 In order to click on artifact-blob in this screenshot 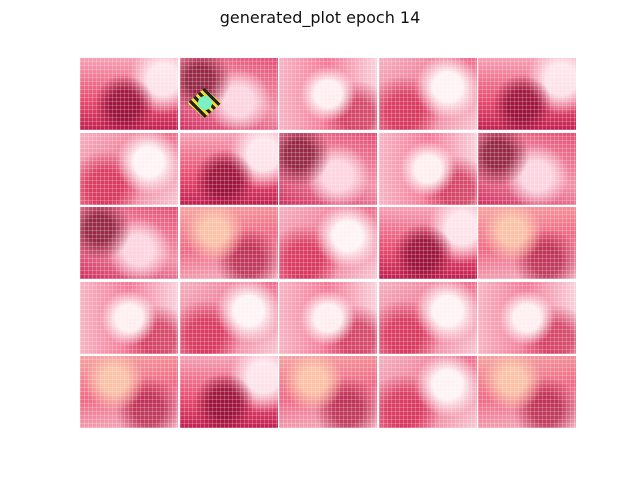, I will do `click(204, 103)`.